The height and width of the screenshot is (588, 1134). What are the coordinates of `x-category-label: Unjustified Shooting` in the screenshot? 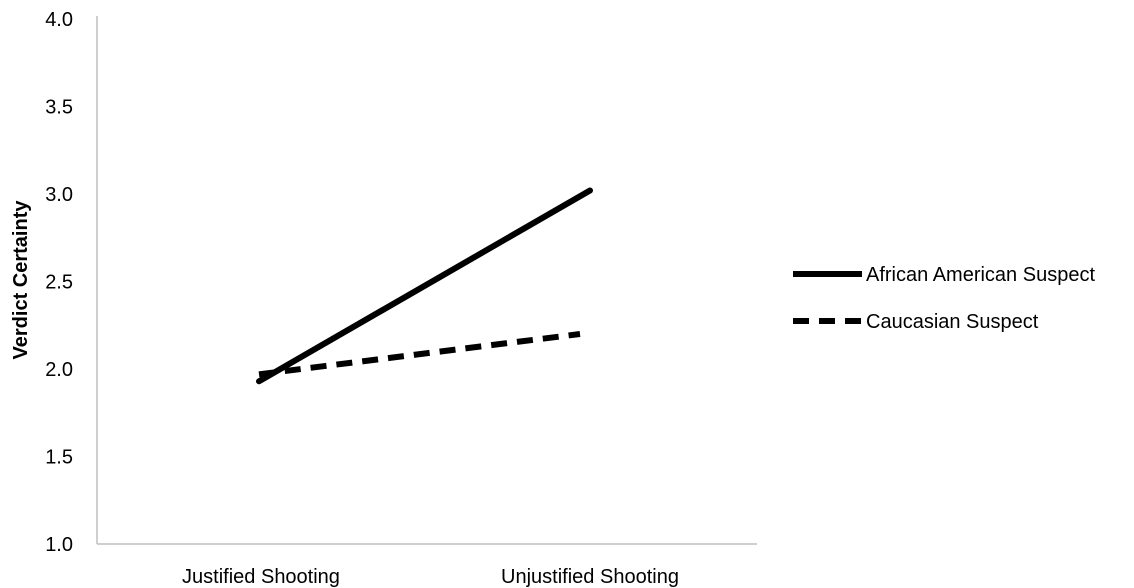 It's located at (590, 577).